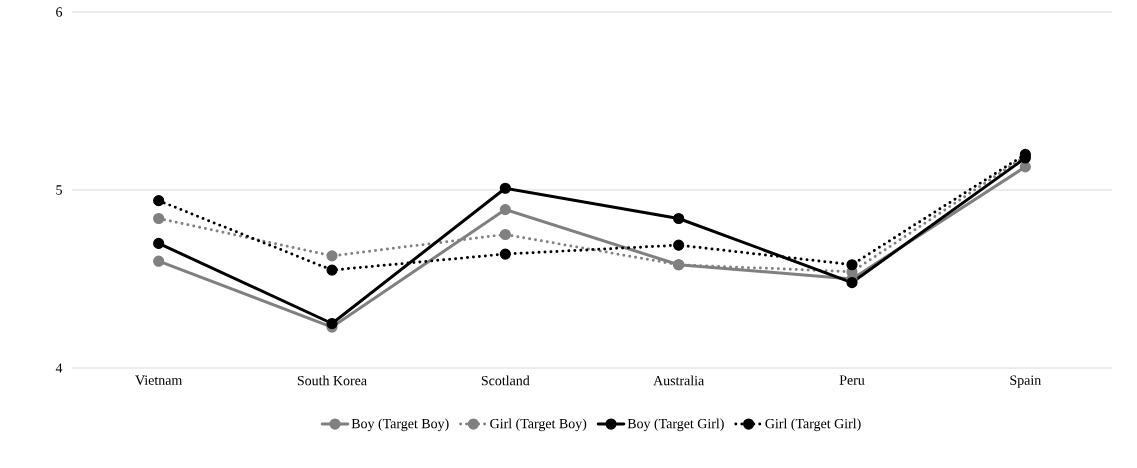 Image resolution: width=1137 pixels, height=468 pixels. Describe the element at coordinates (679, 380) in the screenshot. I see `x-tick-label: Australia` at that location.